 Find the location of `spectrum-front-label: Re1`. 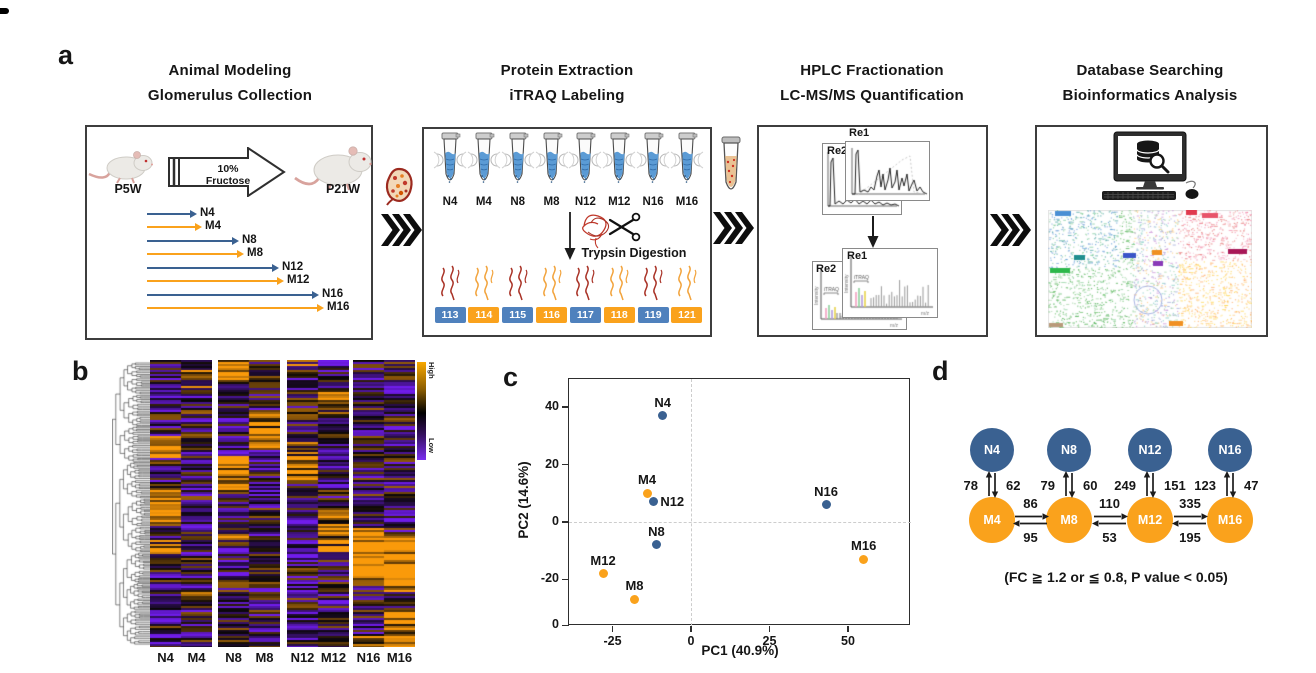

spectrum-front-label: Re1 is located at coordinates (857, 256).